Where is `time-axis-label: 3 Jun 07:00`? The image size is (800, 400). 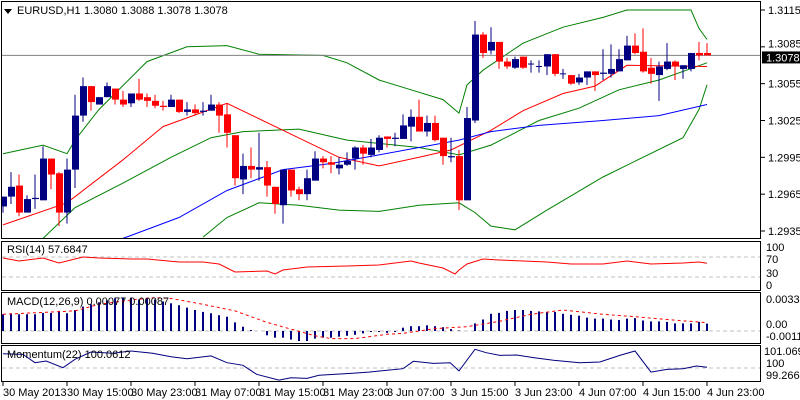 time-axis-label: 3 Jun 07:00 is located at coordinates (416, 393).